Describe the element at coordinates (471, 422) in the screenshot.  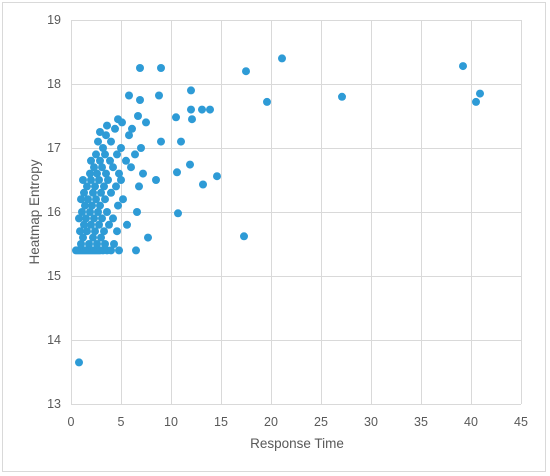
I see `x-tick-label: 40` at that location.